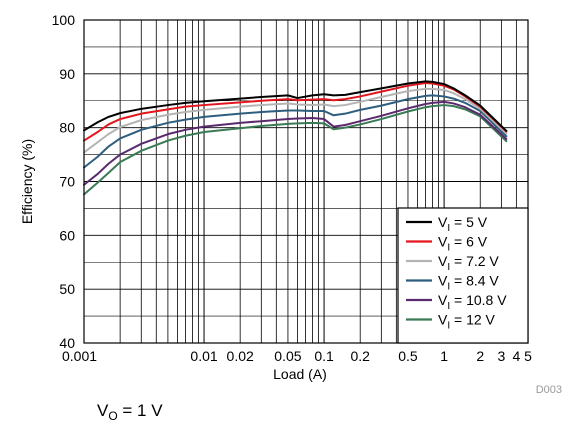  Describe the element at coordinates (528, 356) in the screenshot. I see `x-tick-label: 5` at that location.